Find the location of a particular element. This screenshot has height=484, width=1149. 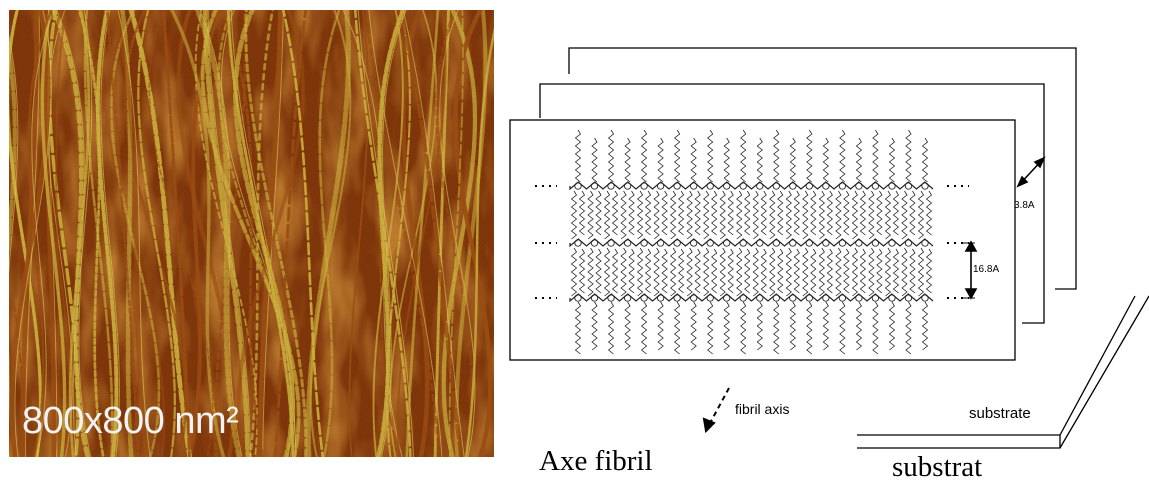

fibril-axis-label: fibril axis is located at coordinates (762, 409).